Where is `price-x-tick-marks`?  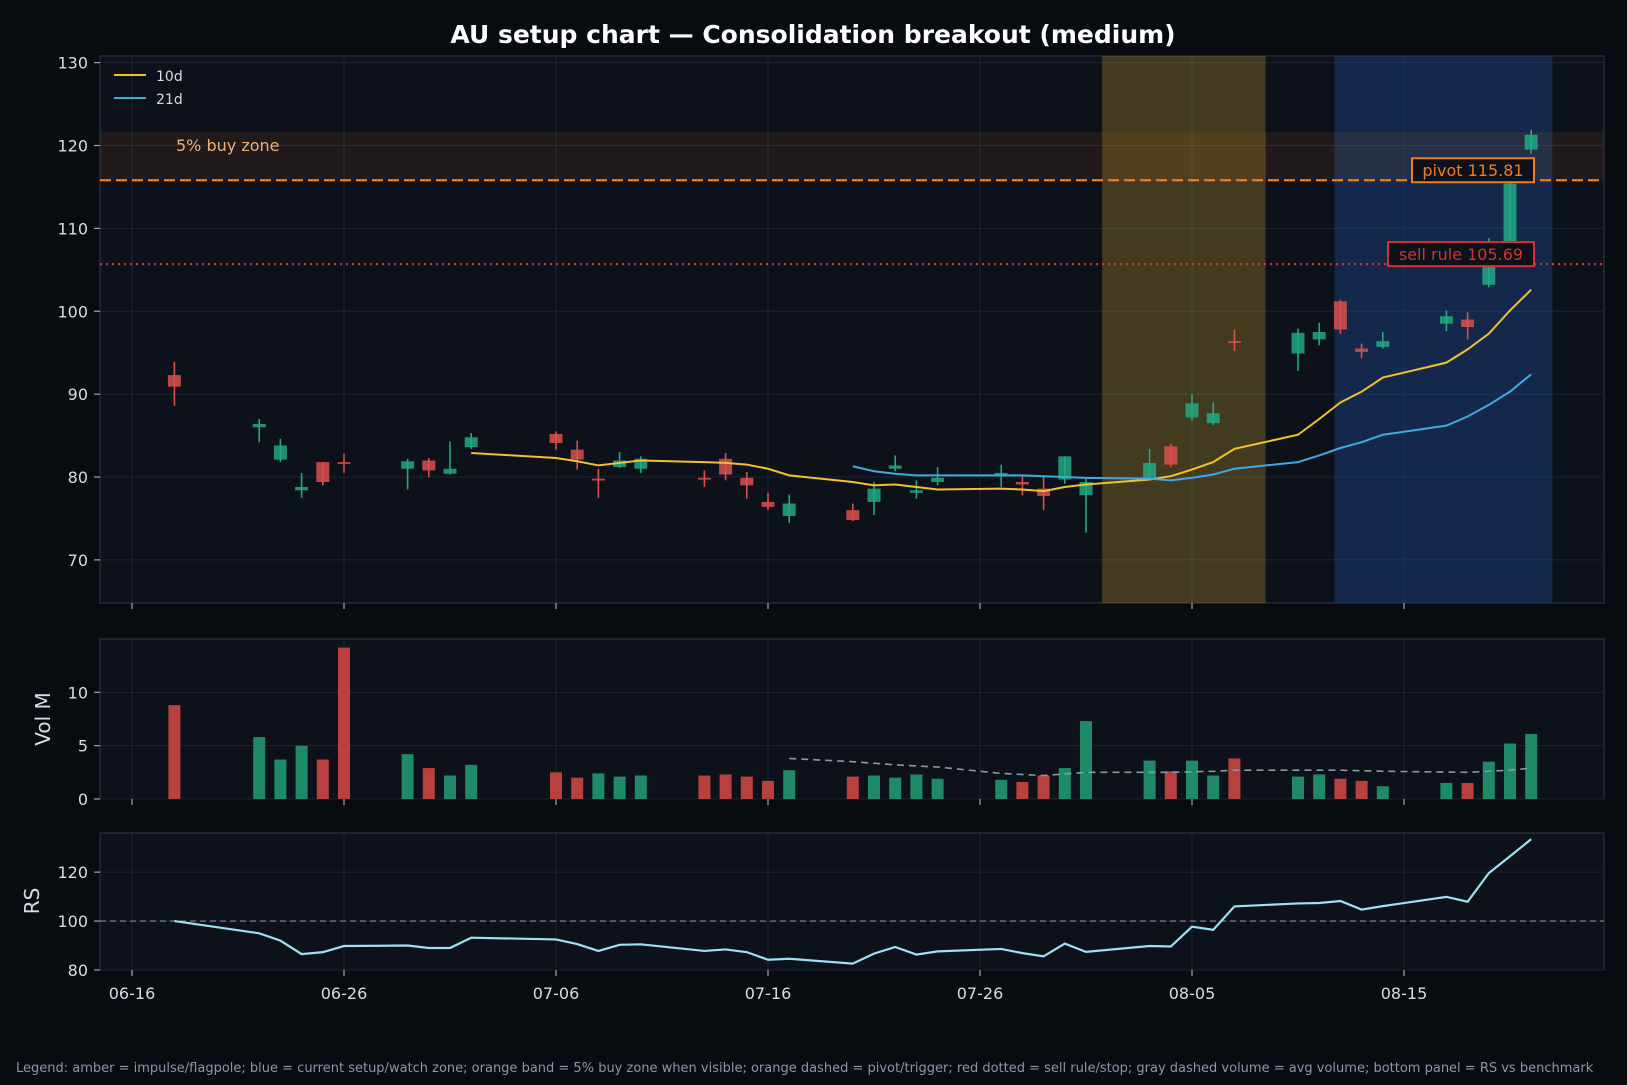 price-x-tick-marks is located at coordinates (768, 606).